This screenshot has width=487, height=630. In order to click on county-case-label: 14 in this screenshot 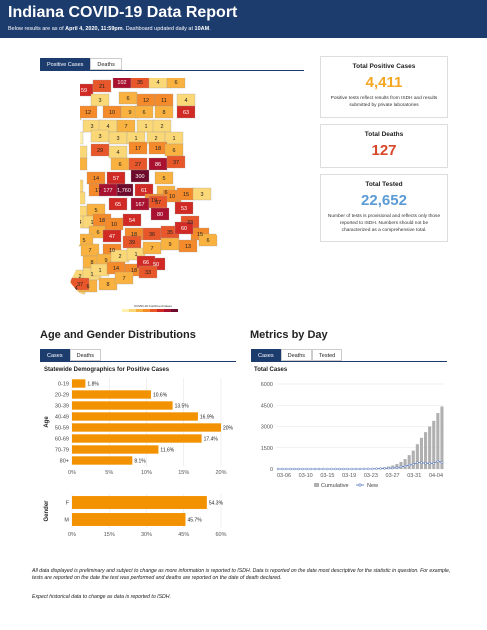, I will do `click(116, 269)`.